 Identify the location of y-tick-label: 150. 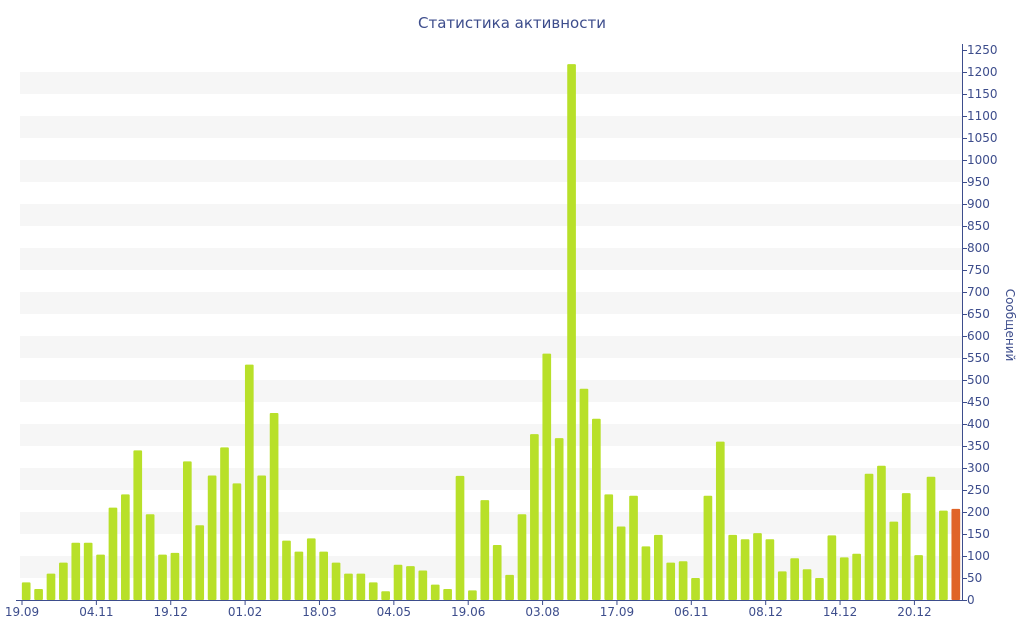
(978, 534).